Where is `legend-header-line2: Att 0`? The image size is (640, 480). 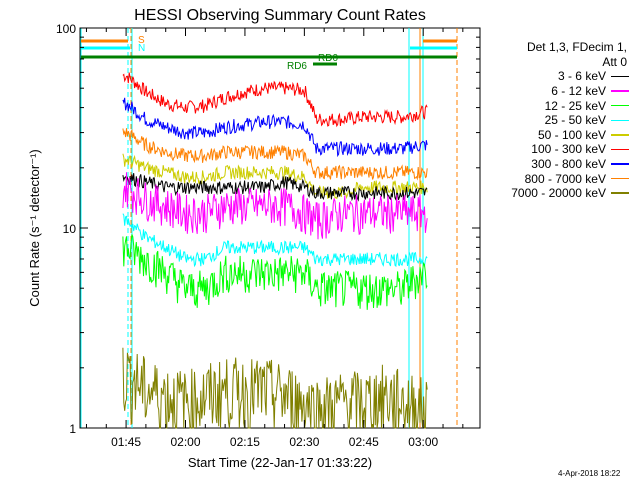
legend-header-line2: Att 0 is located at coordinates (614, 61).